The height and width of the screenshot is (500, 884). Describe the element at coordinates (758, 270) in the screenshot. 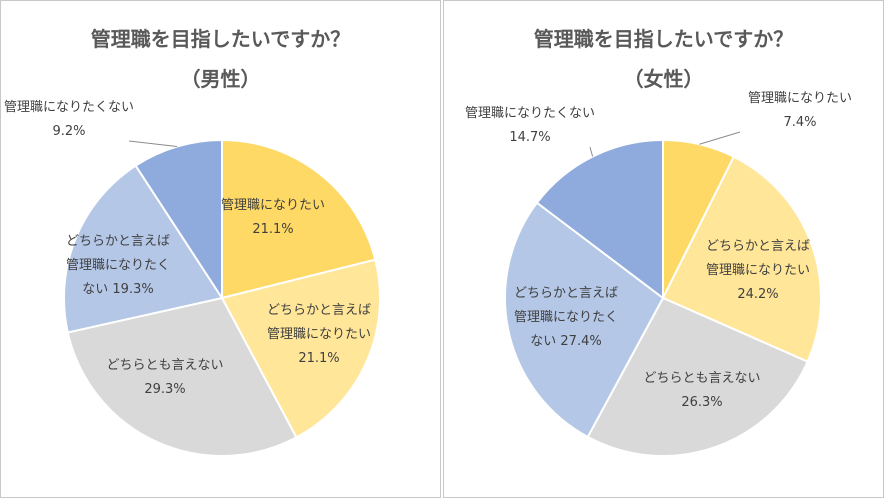

I see `slice-label: どちらかと言えば管理職になりたい 24.2%` at that location.